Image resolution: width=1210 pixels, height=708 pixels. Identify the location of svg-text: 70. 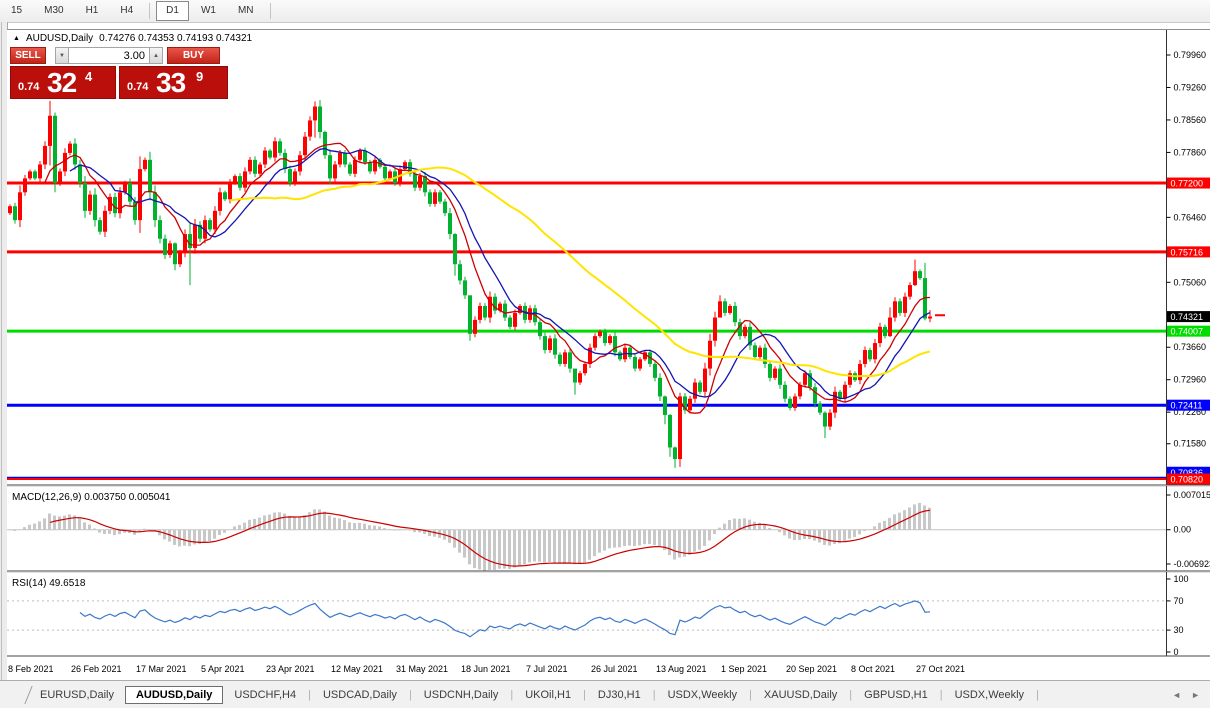
(1179, 601).